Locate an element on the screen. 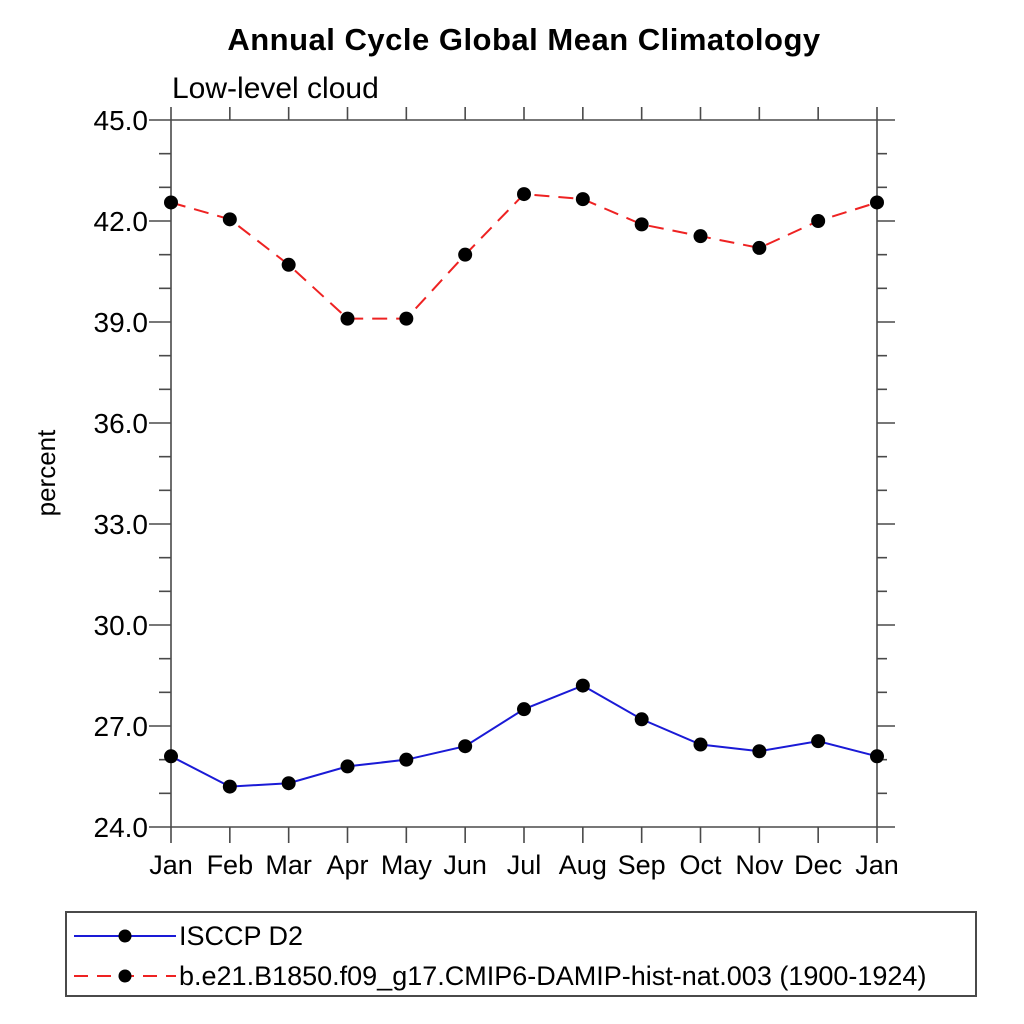 The width and height of the screenshot is (1024, 1024). y-tick-label: 36.0 is located at coordinates (121, 423).